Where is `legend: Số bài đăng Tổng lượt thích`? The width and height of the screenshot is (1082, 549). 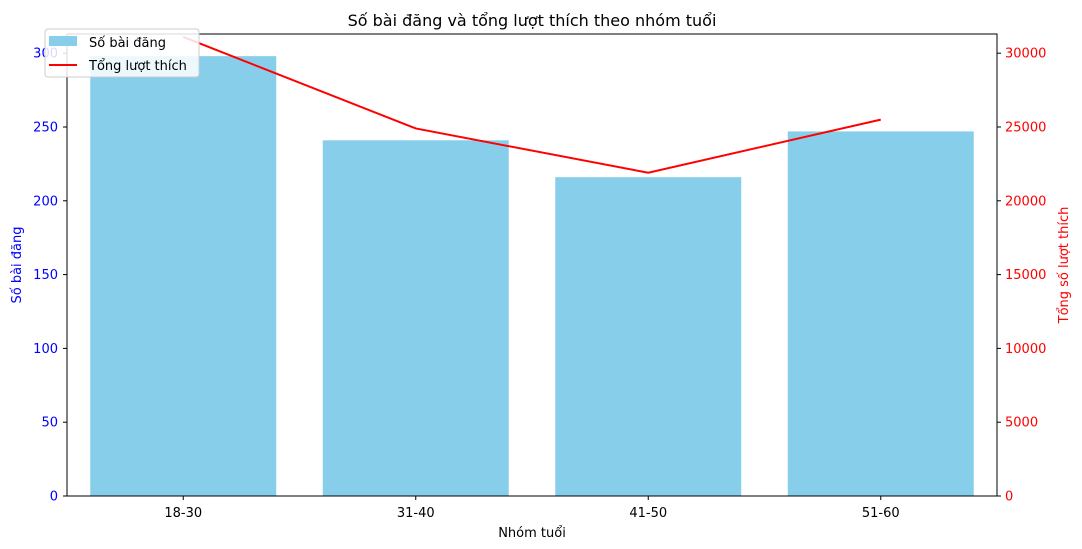 legend: Số bài đăng Tổng lượt thích is located at coordinates (122, 53).